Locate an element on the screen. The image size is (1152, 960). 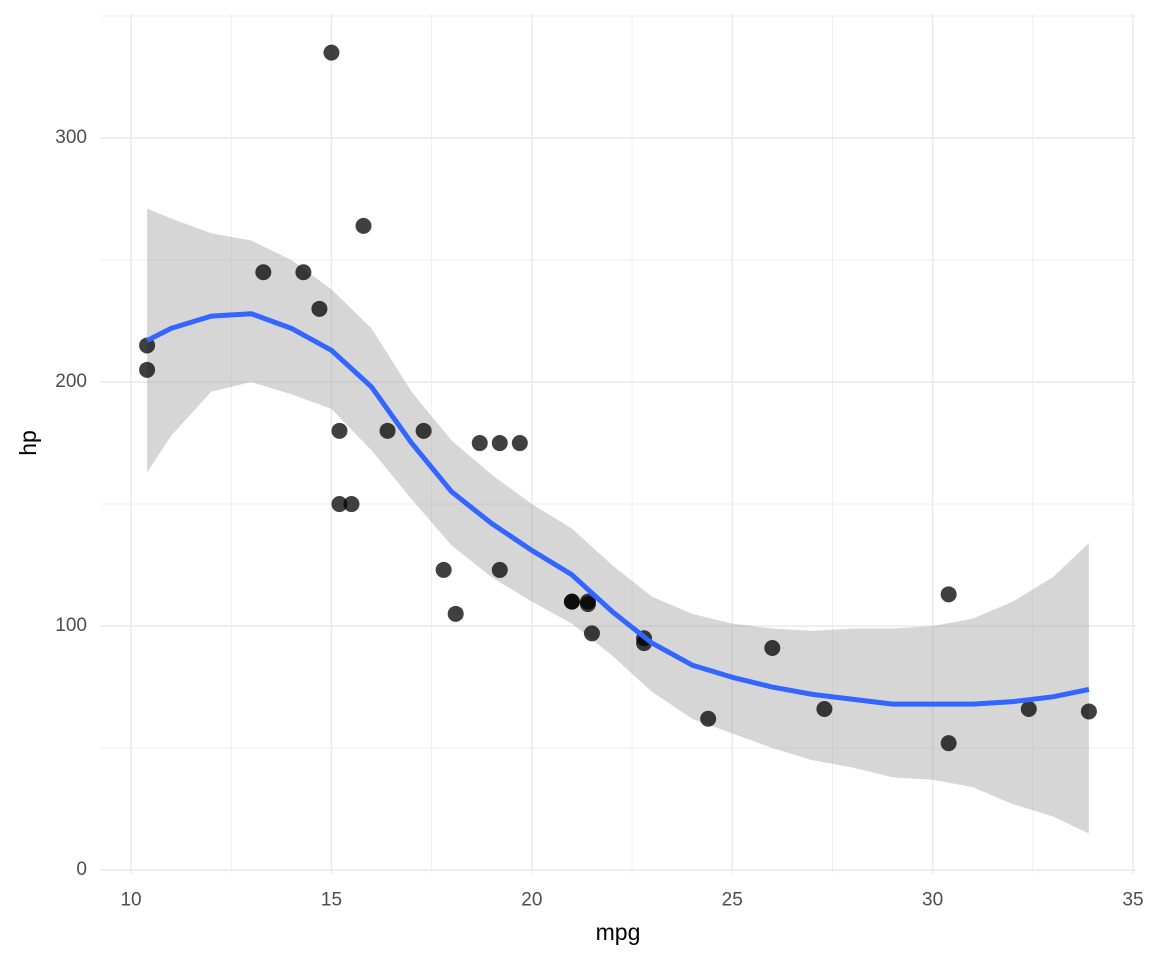
x-tick-label: 15 is located at coordinates (331, 900).